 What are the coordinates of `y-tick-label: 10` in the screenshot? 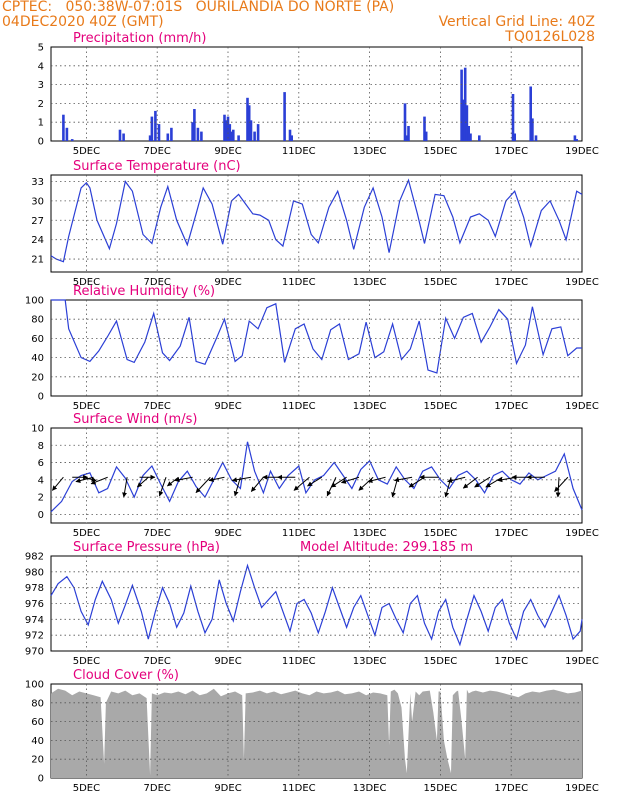 It's located at (37, 429).